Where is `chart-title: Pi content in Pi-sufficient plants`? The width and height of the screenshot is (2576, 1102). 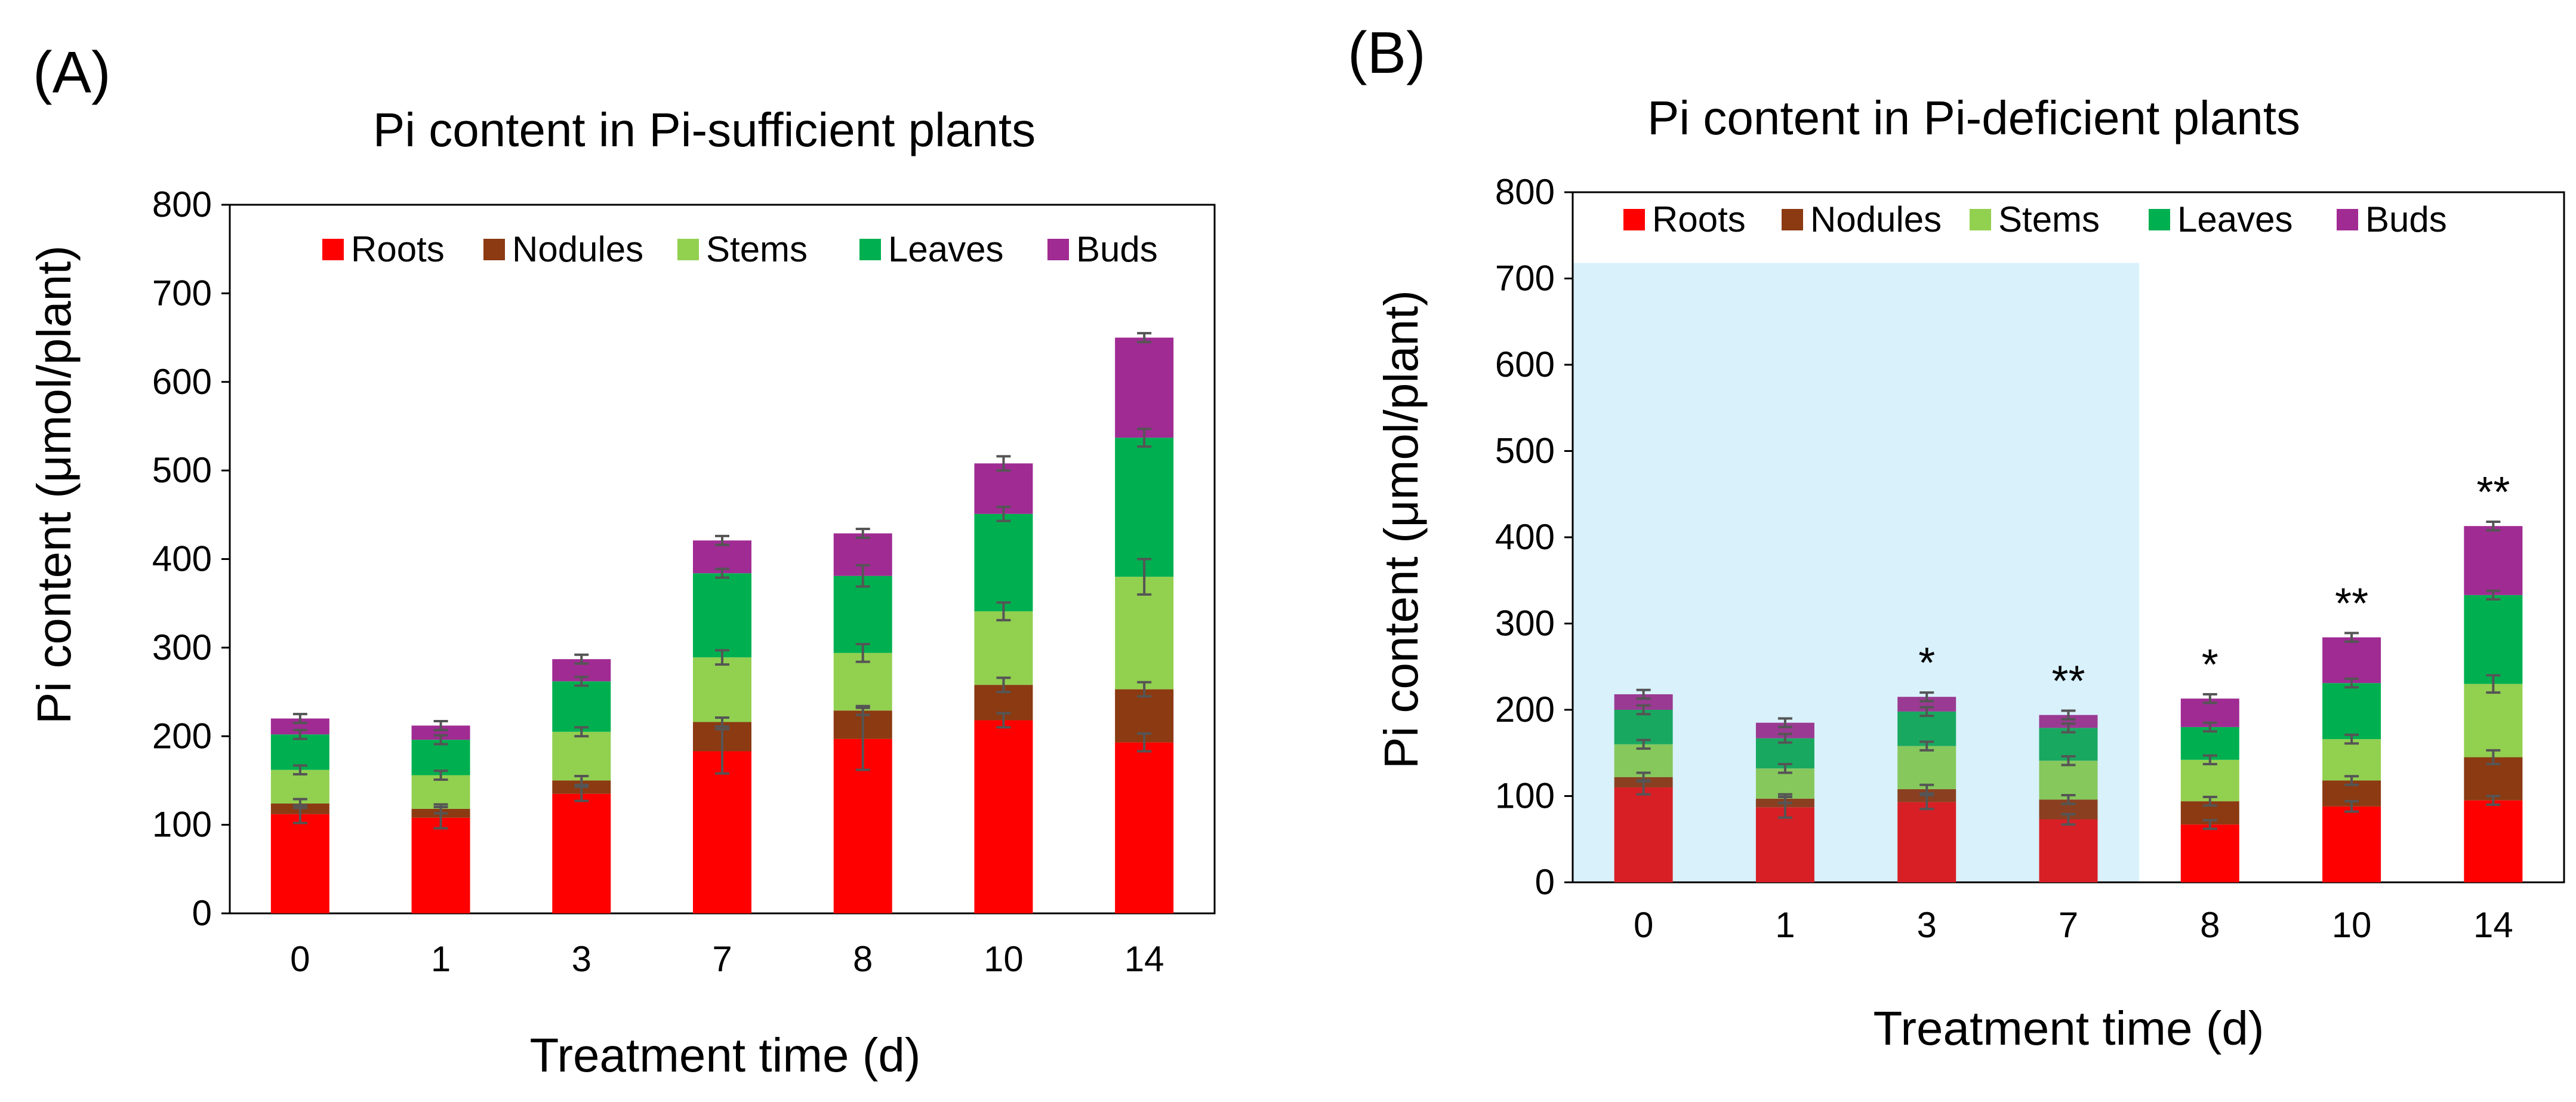
chart-title: Pi content in Pi-sufficient plants is located at coordinates (704, 129).